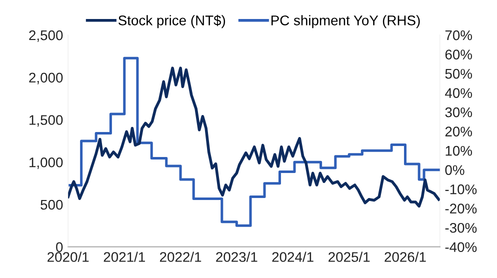 Image resolution: width=497 pixels, height=278 pixels. What do you see at coordinates (461, 227) in the screenshot?
I see `y2-tick-label: -30%` at bounding box center [461, 227].